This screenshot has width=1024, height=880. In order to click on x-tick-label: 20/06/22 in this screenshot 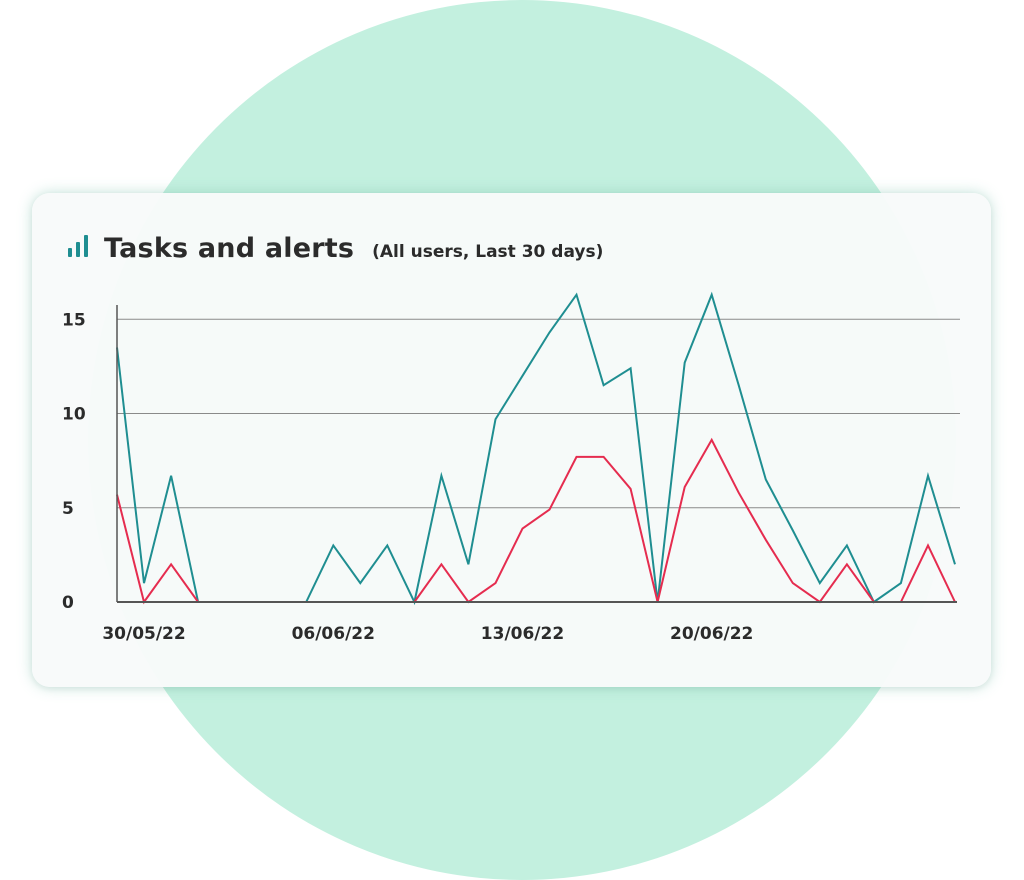, I will do `click(711, 634)`.